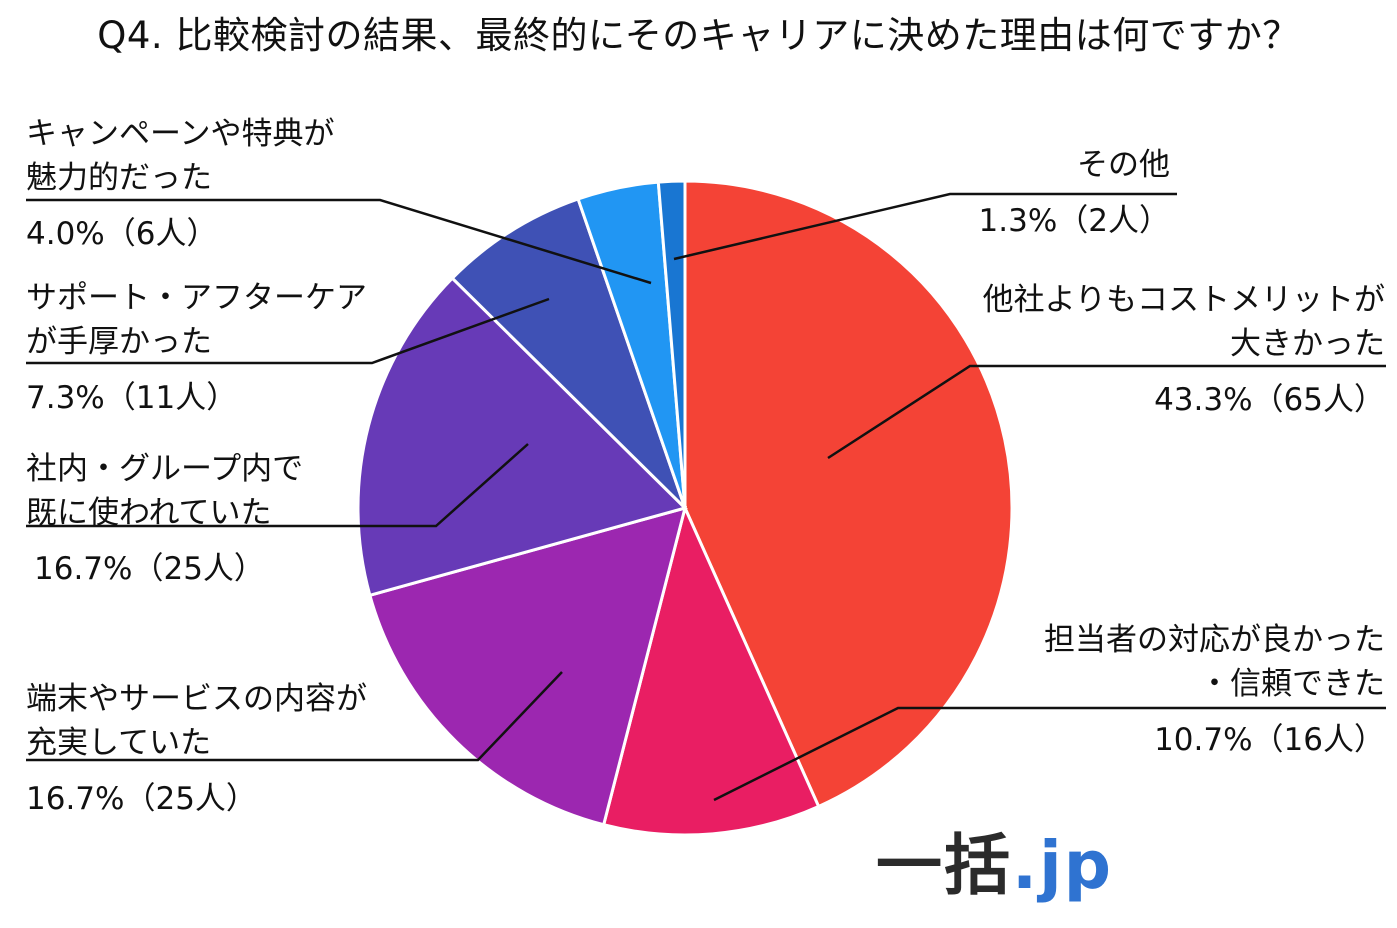 The width and height of the screenshot is (1397, 928). What do you see at coordinates (1307, 344) in the screenshot?
I see `label-cost-line2: 大きかった` at bounding box center [1307, 344].